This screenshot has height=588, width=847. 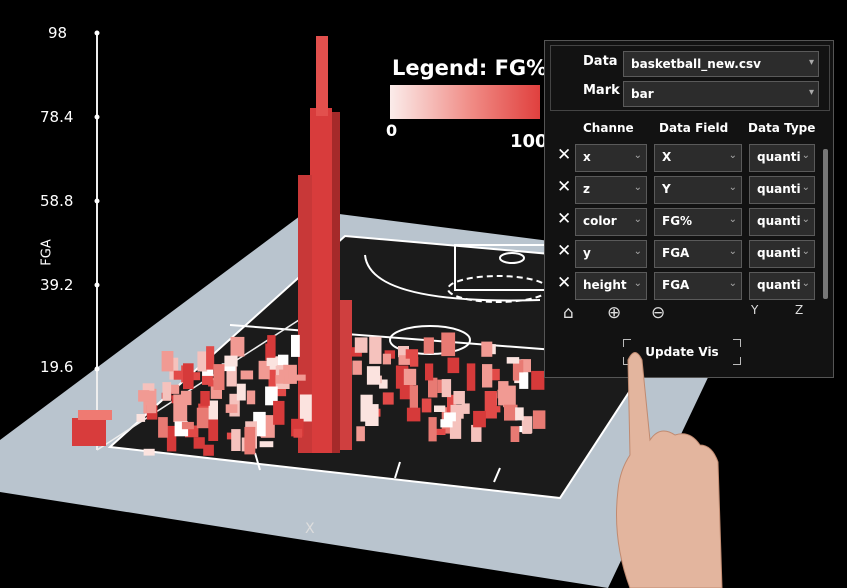 What do you see at coordinates (564, 187) in the screenshot?
I see `remove-row-z: ✕` at bounding box center [564, 187].